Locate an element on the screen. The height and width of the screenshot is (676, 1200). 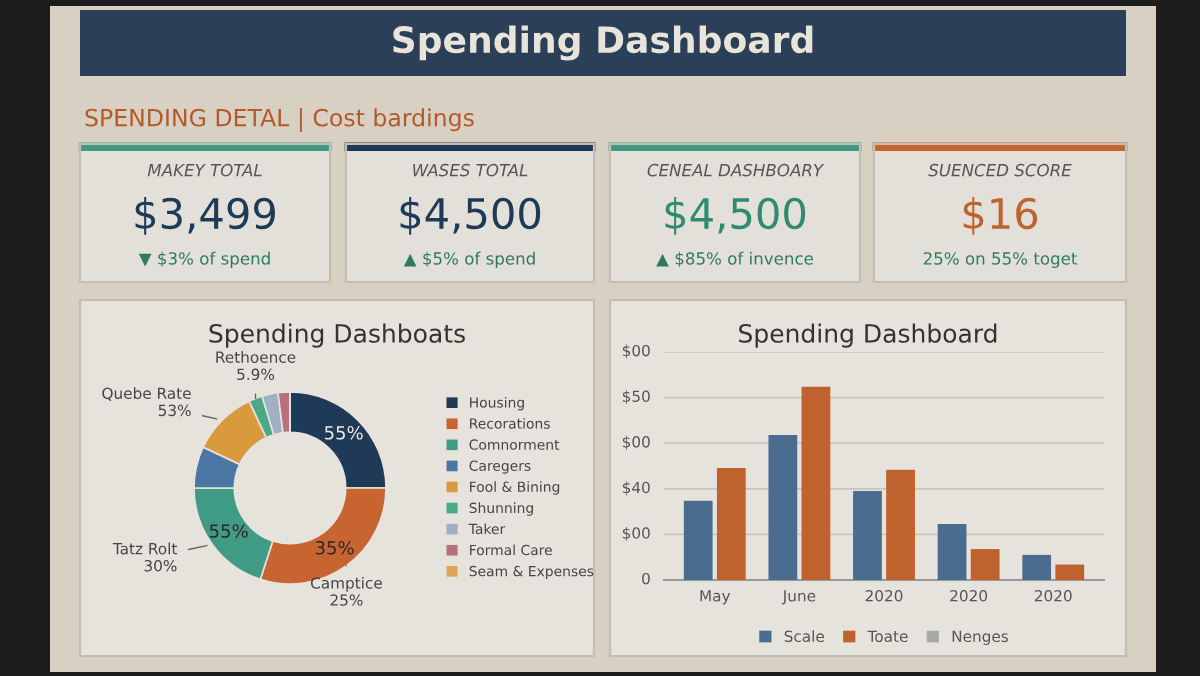
text: WASES TOTAL is located at coordinates (470, 170).